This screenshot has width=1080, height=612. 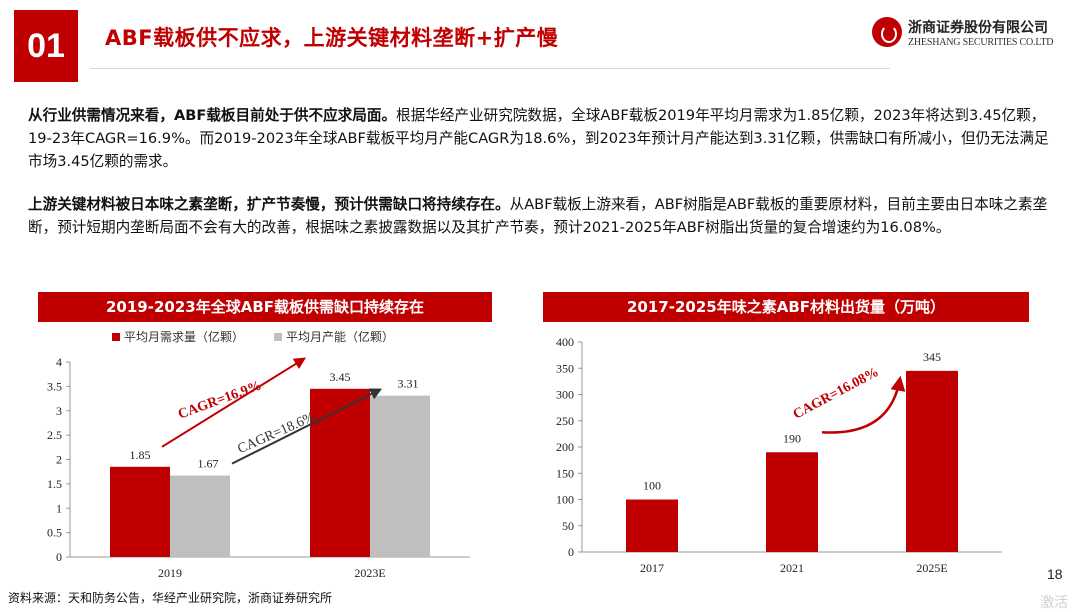 What do you see at coordinates (652, 486) in the screenshot?
I see `bar-value-label: 100` at bounding box center [652, 486].